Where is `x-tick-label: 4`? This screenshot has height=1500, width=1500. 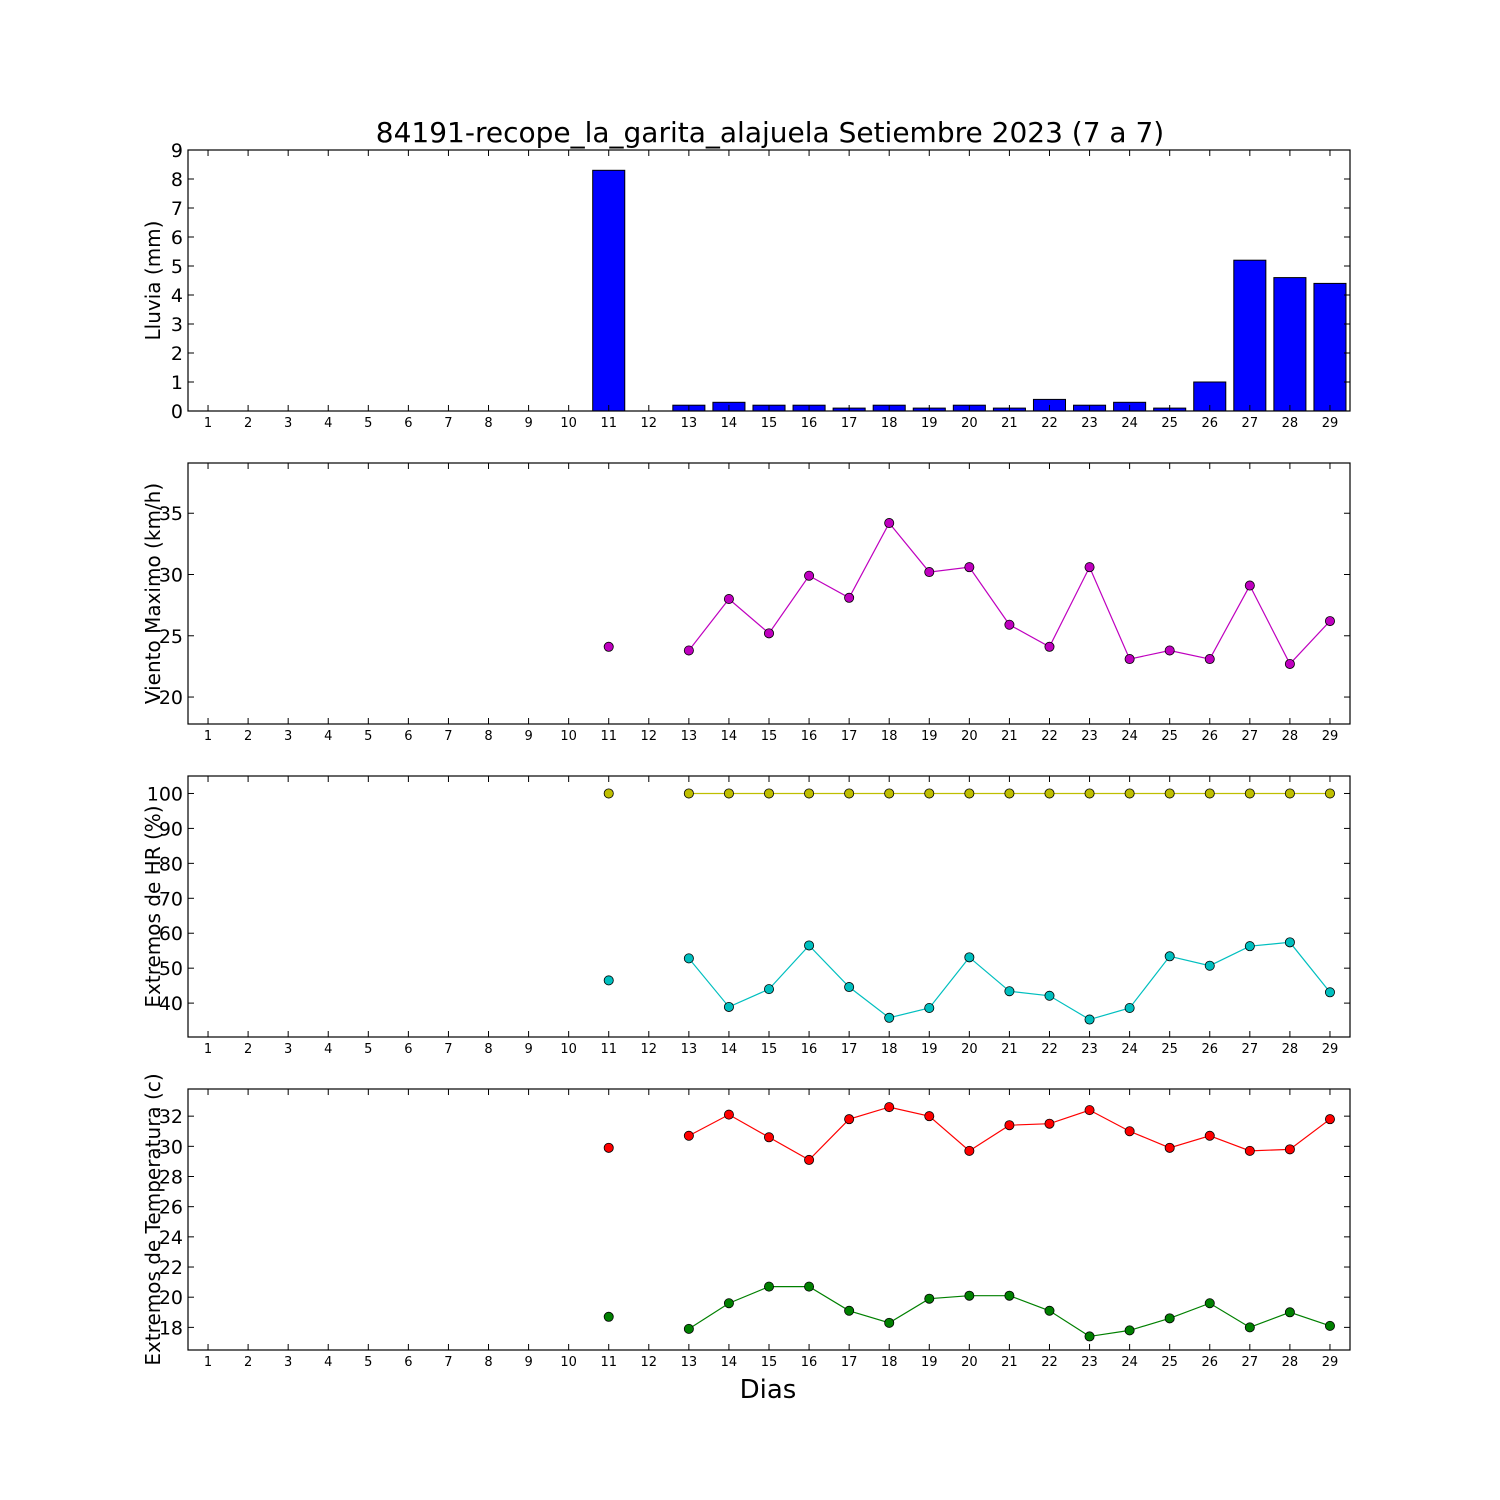
x-tick-label: 4 is located at coordinates (328, 1362).